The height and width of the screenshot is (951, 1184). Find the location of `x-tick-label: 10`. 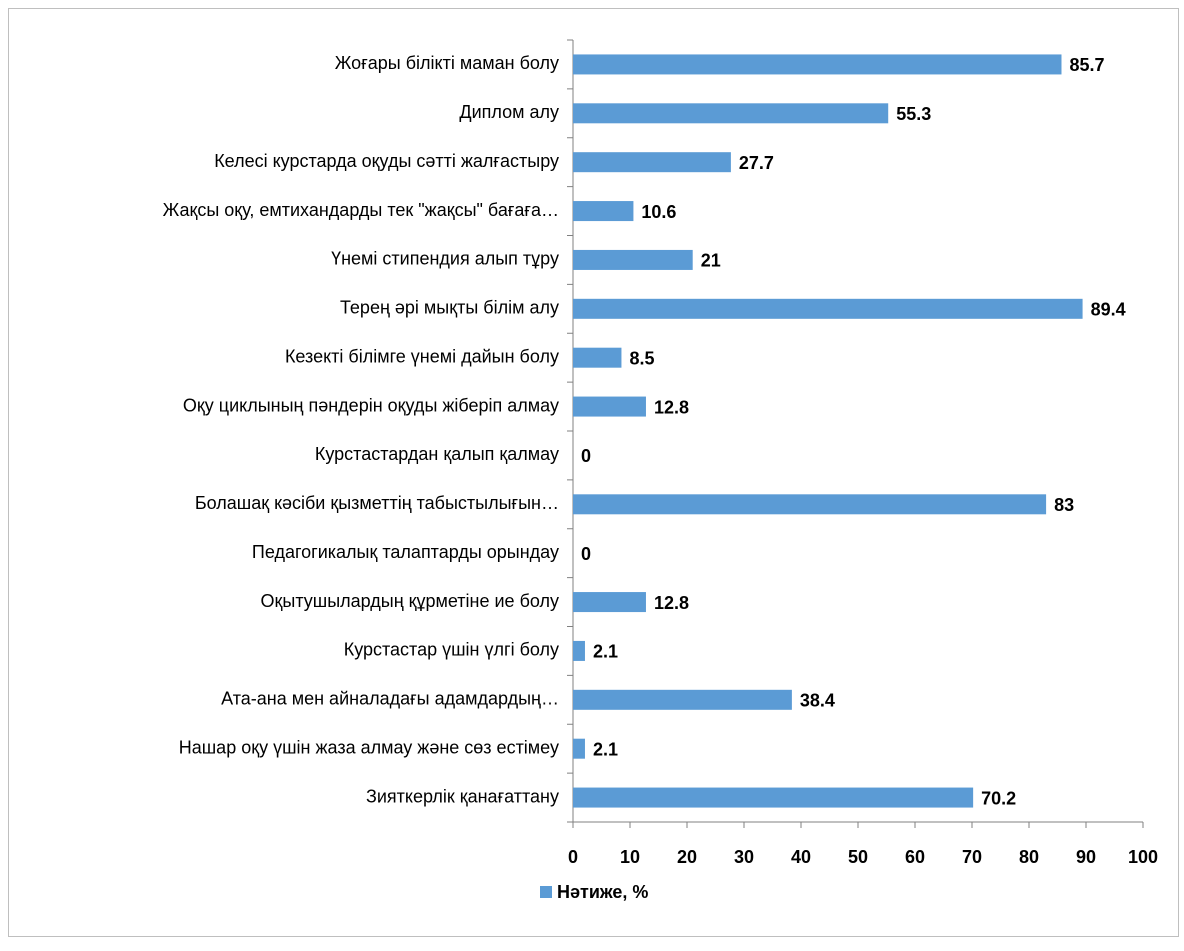

x-tick-label: 10 is located at coordinates (630, 857).